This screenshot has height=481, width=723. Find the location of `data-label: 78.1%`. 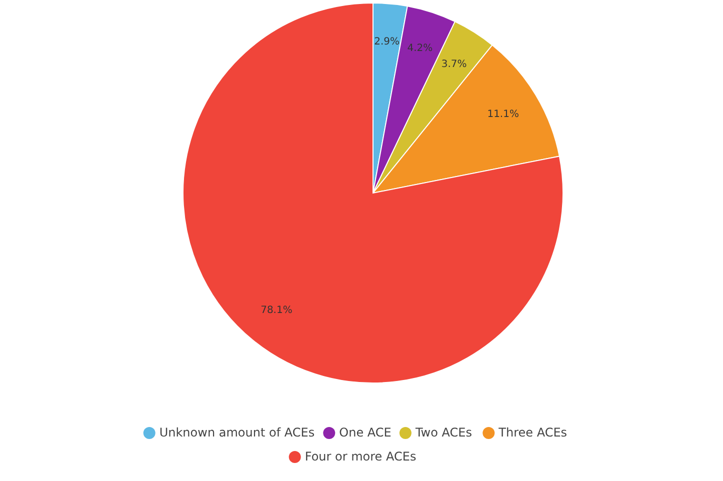

data-label: 78.1% is located at coordinates (276, 310).